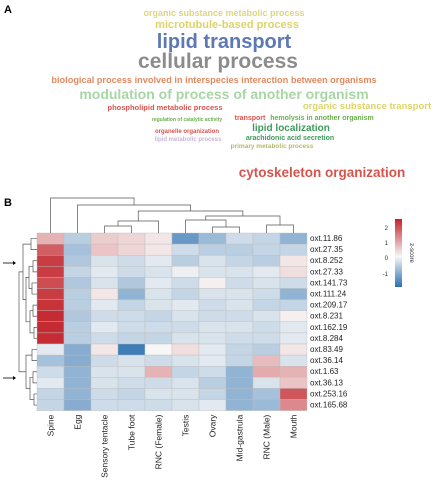 The height and width of the screenshot is (500, 448). I want to click on word-primary-metabolic: primary metabolic process, so click(272, 146).